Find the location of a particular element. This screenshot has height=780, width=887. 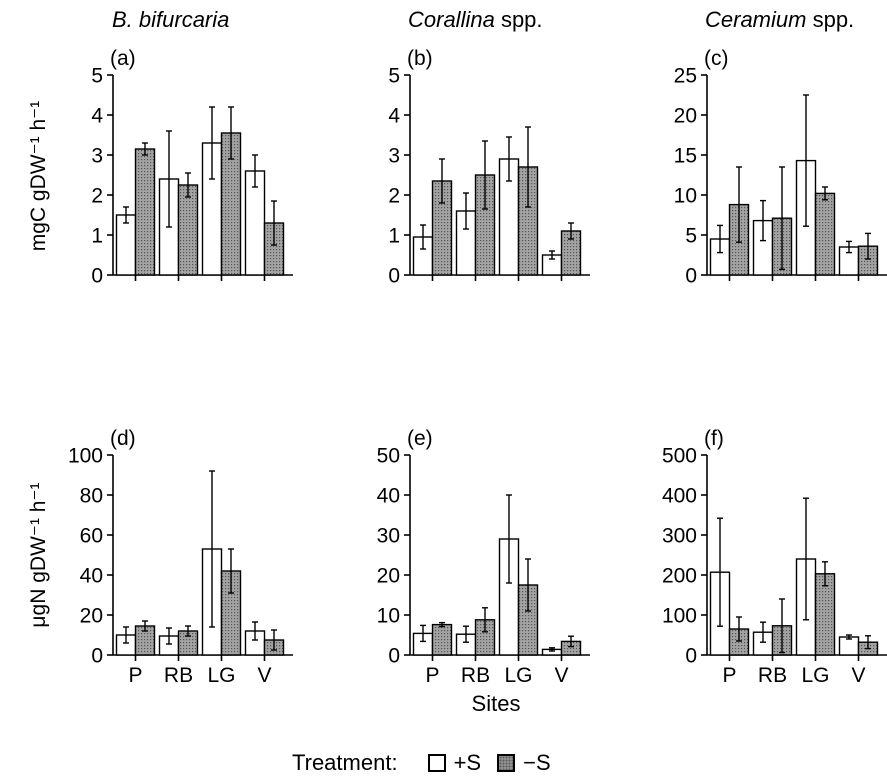

panel-f: (f) 0 100 200 300 400 500 P RB LG V is located at coordinates (774, 557).